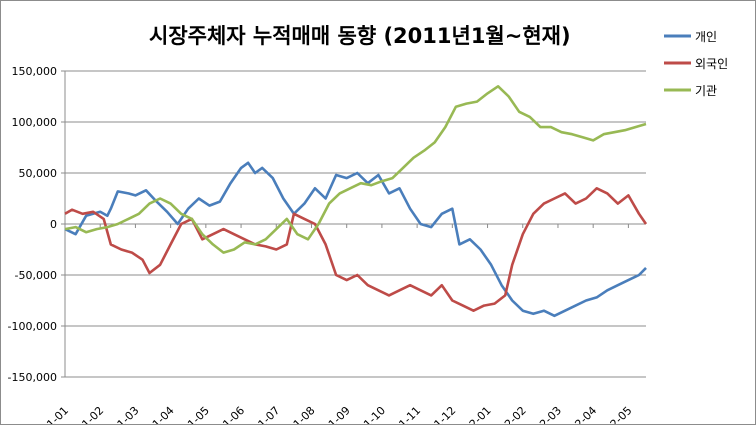  What do you see at coordinates (53, 224) in the screenshot?
I see `y-tick-label: 0` at bounding box center [53, 224].